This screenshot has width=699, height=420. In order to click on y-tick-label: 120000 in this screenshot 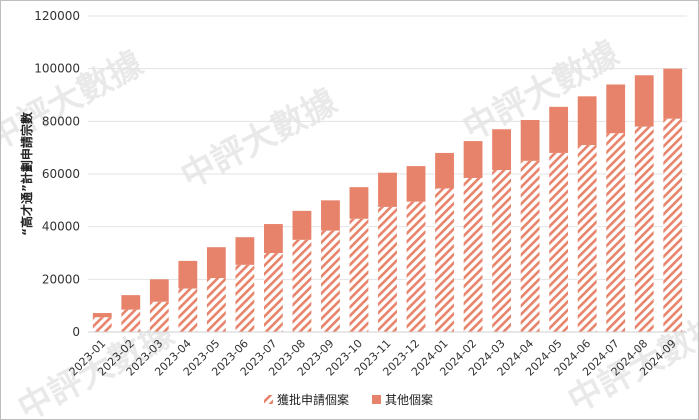, I will do `click(57, 16)`.